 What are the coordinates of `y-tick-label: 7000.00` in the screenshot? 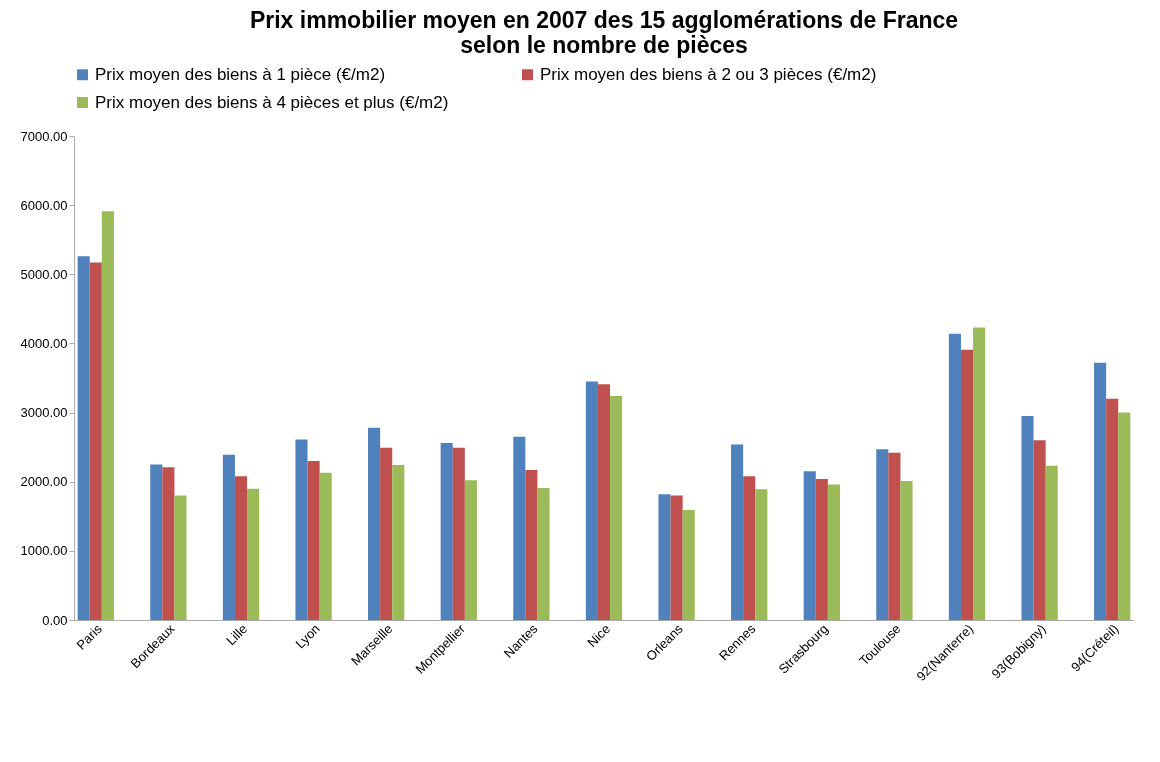 It's located at (44, 136).